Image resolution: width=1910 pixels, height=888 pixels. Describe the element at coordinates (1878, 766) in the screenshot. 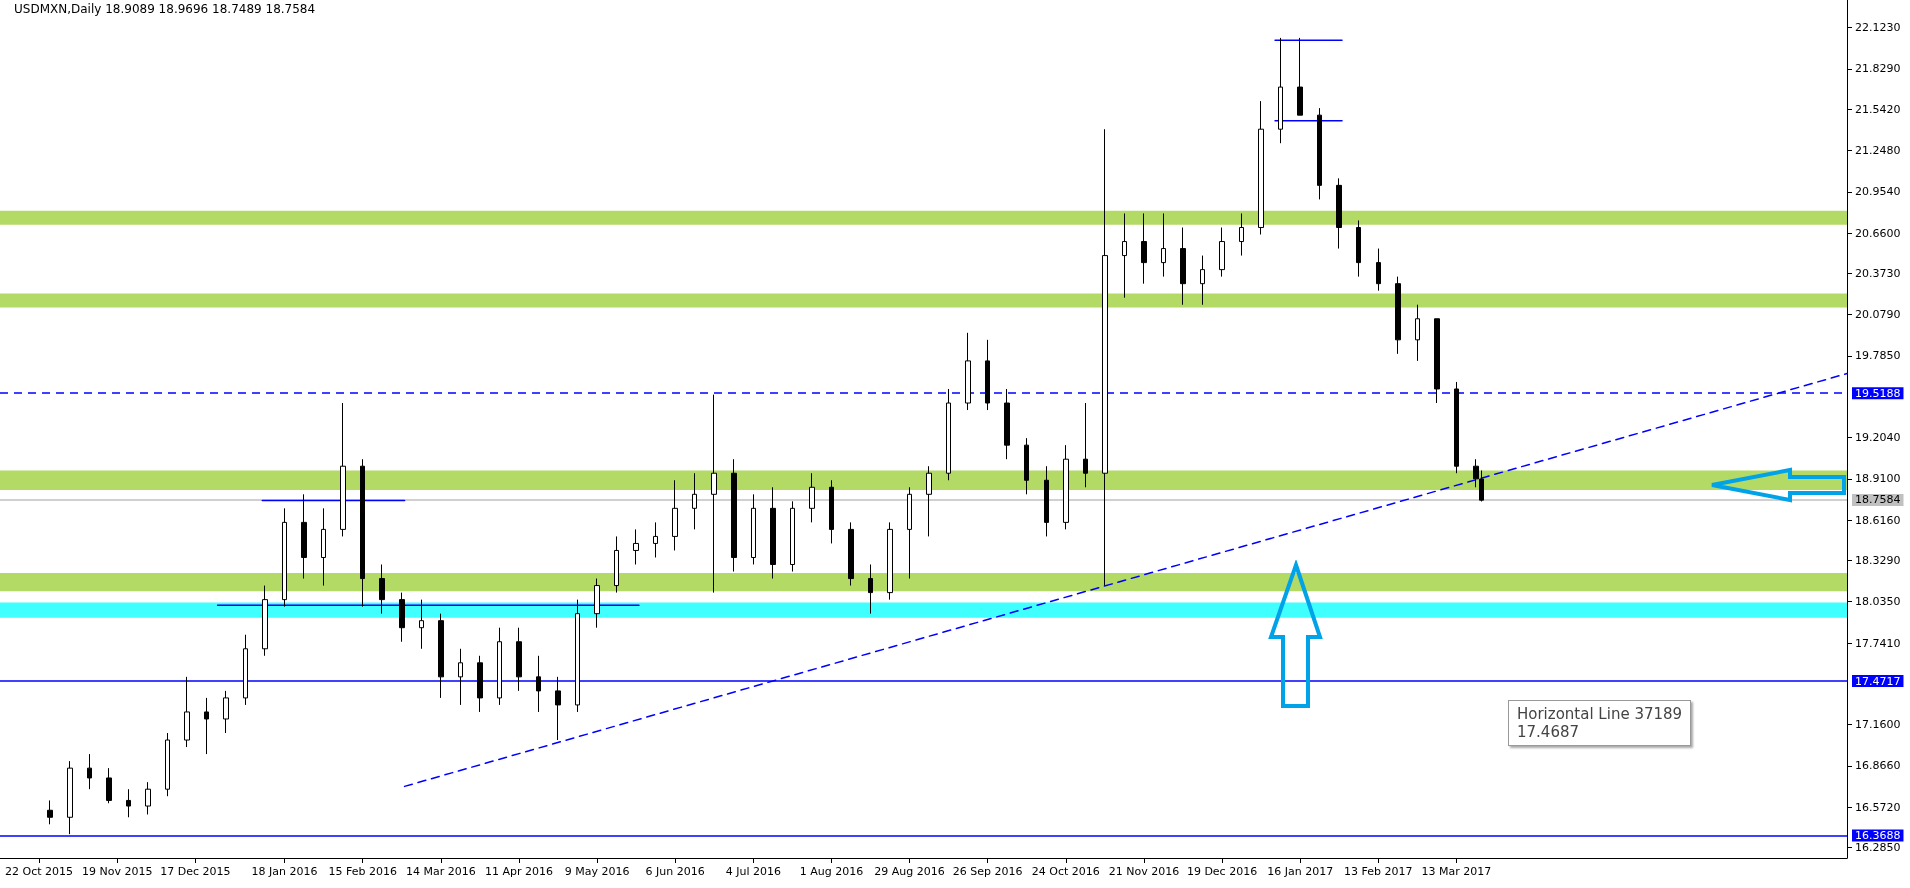

I see `y-tick-label: 16.8660` at that location.